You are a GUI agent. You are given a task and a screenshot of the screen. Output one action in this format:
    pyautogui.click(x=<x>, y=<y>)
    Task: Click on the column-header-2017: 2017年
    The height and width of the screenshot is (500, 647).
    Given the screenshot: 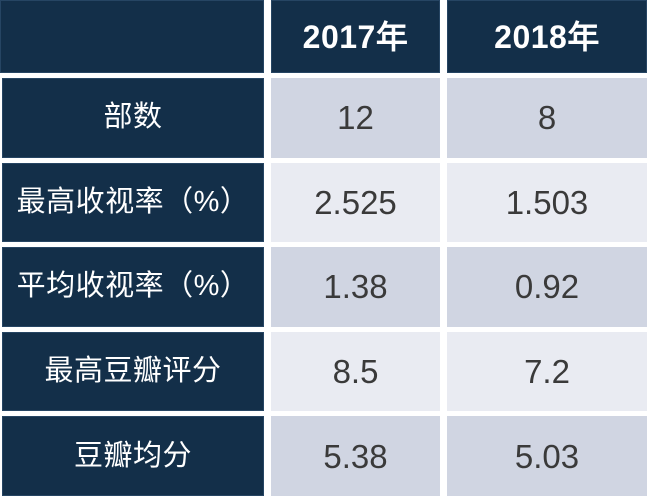 What is the action you would take?
    pyautogui.click(x=355, y=36)
    